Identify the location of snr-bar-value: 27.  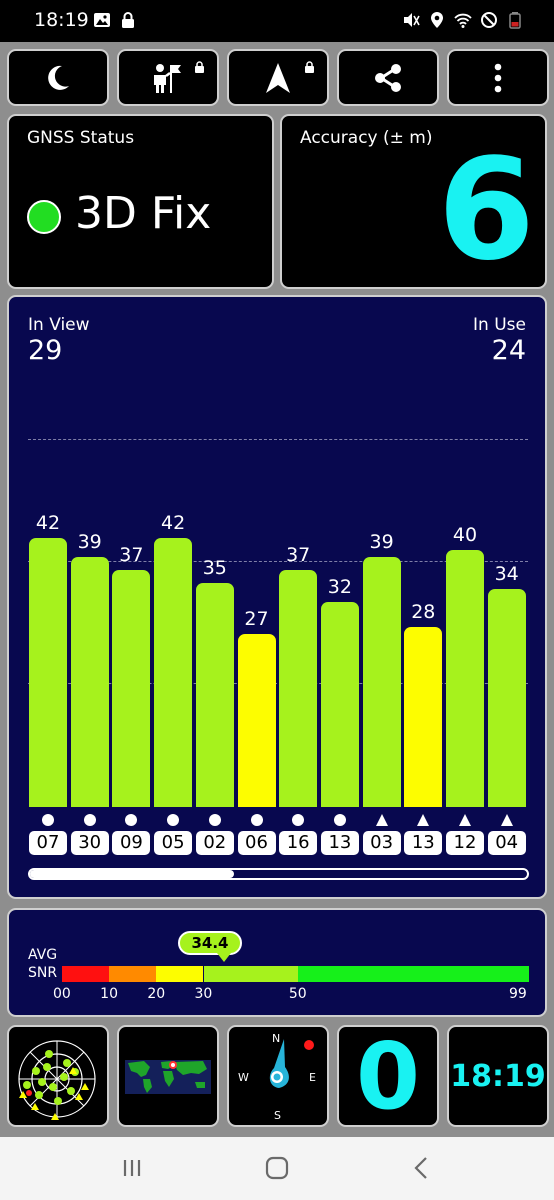
(256, 618).